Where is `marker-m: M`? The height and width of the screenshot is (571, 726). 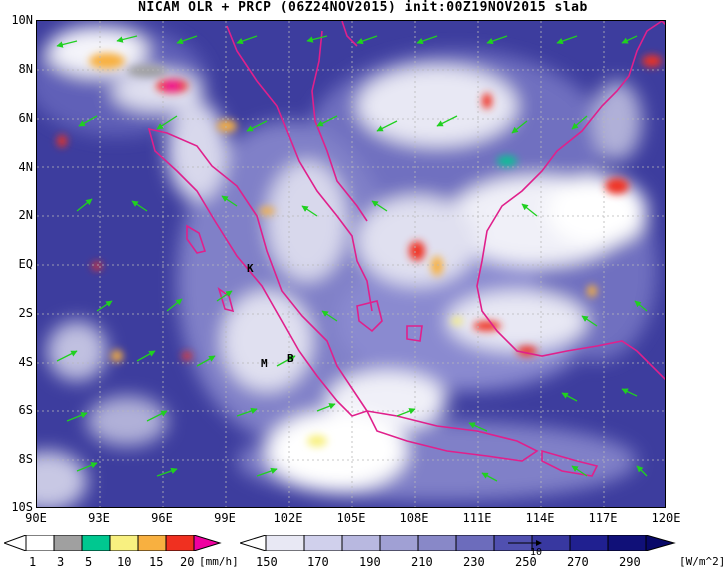 marker-m: M is located at coordinates (264, 363).